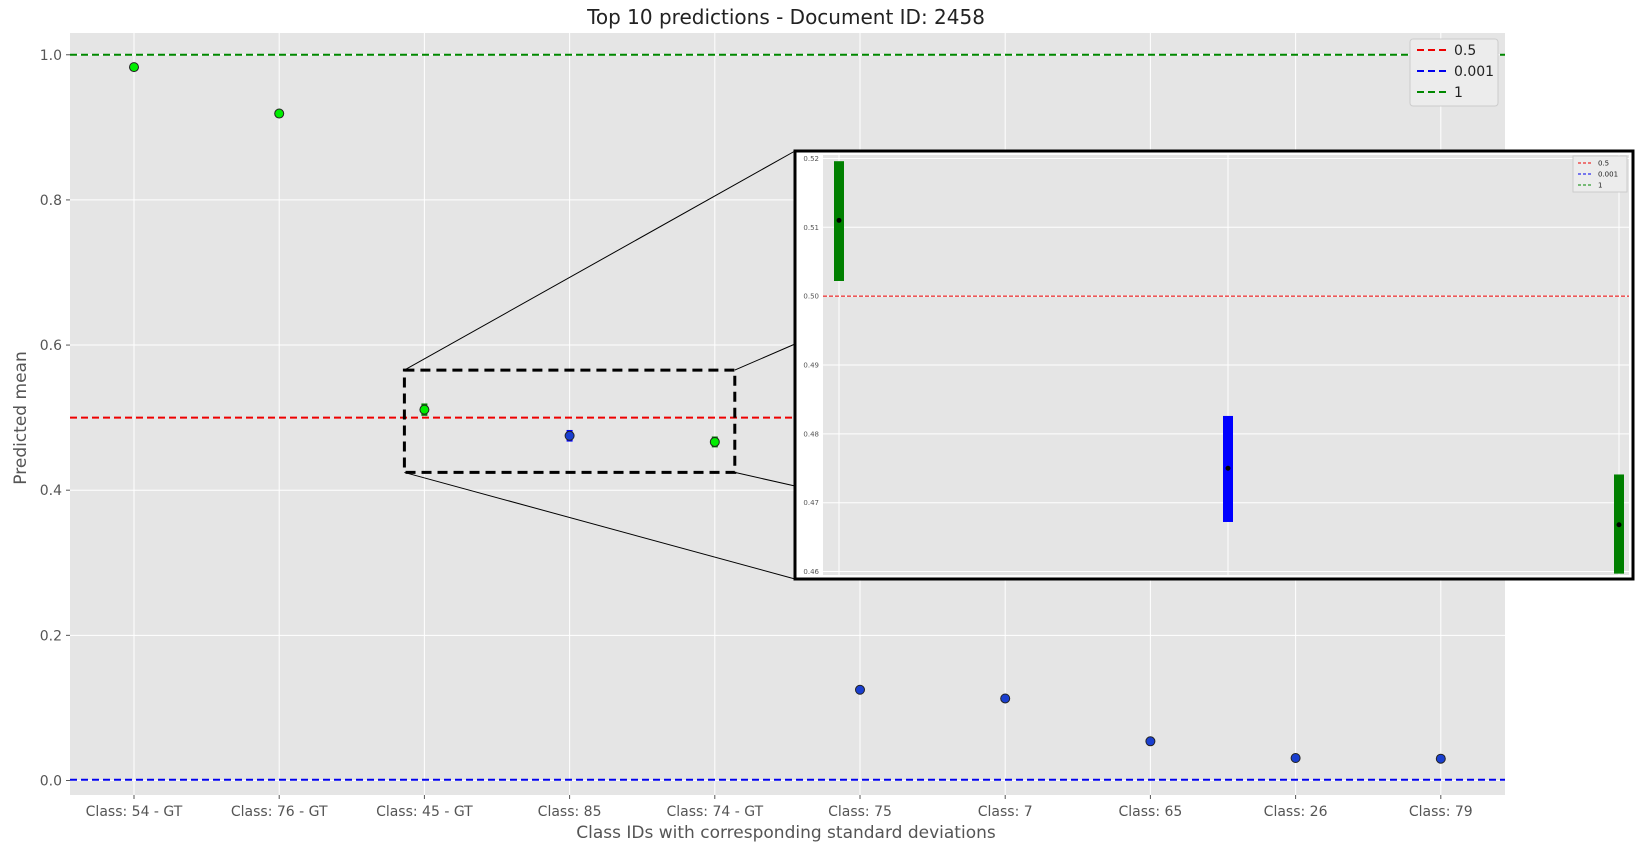 The width and height of the screenshot is (1635, 854). Describe the element at coordinates (1296, 812) in the screenshot. I see `x-tick-label: Class: 26` at that location.